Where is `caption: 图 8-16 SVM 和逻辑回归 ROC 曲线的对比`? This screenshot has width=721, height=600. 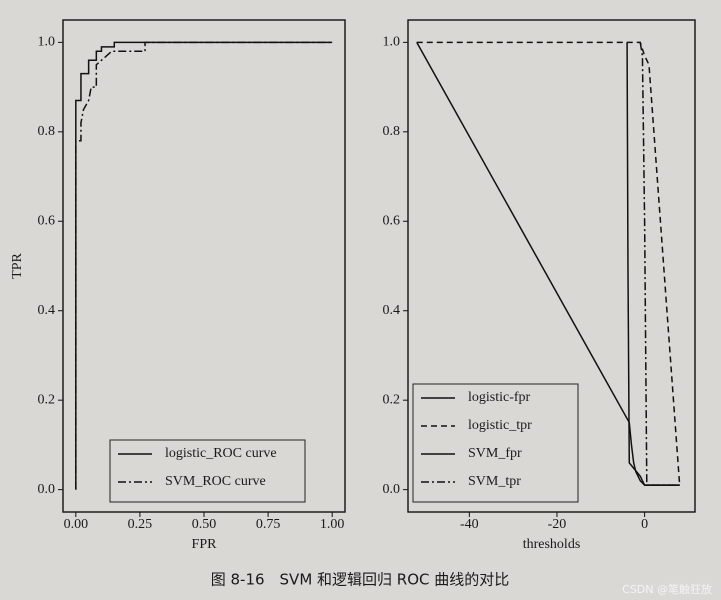
caption: 图 8-16 SVM 和逻辑回归 ROC 曲线的对比 is located at coordinates (360, 580).